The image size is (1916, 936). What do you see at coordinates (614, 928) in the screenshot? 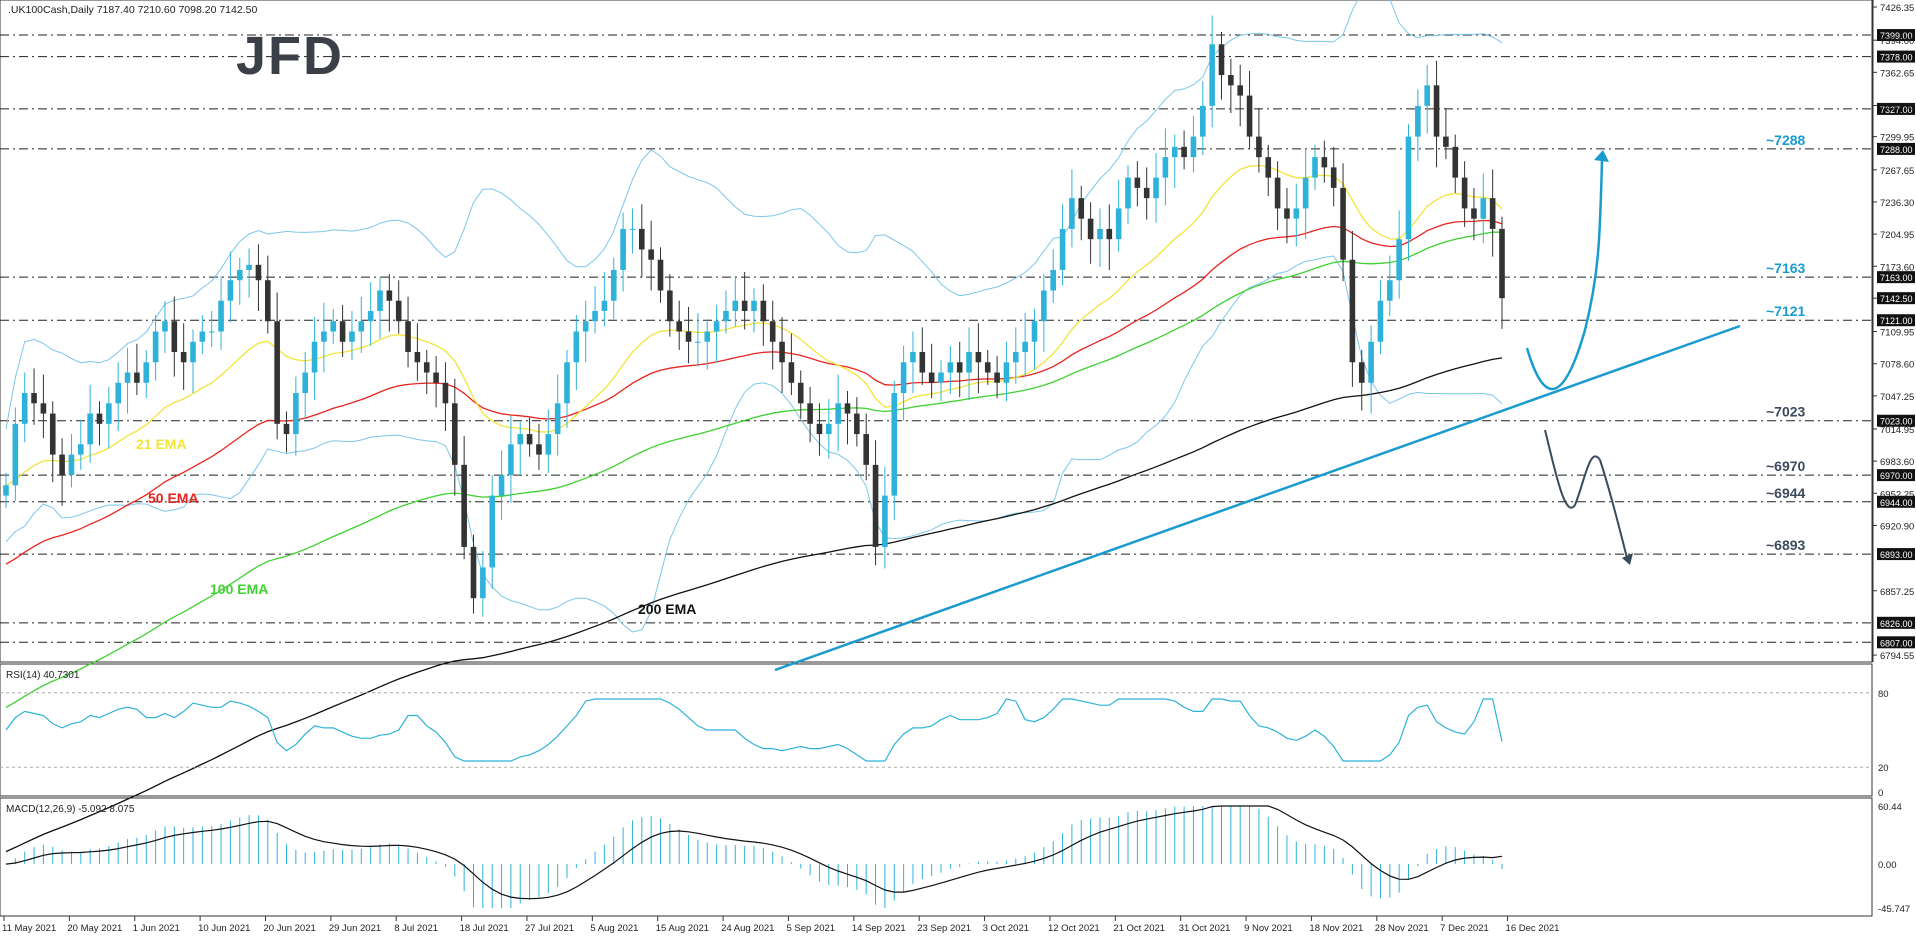
I see `date-label: 5 Aug 2021` at bounding box center [614, 928].